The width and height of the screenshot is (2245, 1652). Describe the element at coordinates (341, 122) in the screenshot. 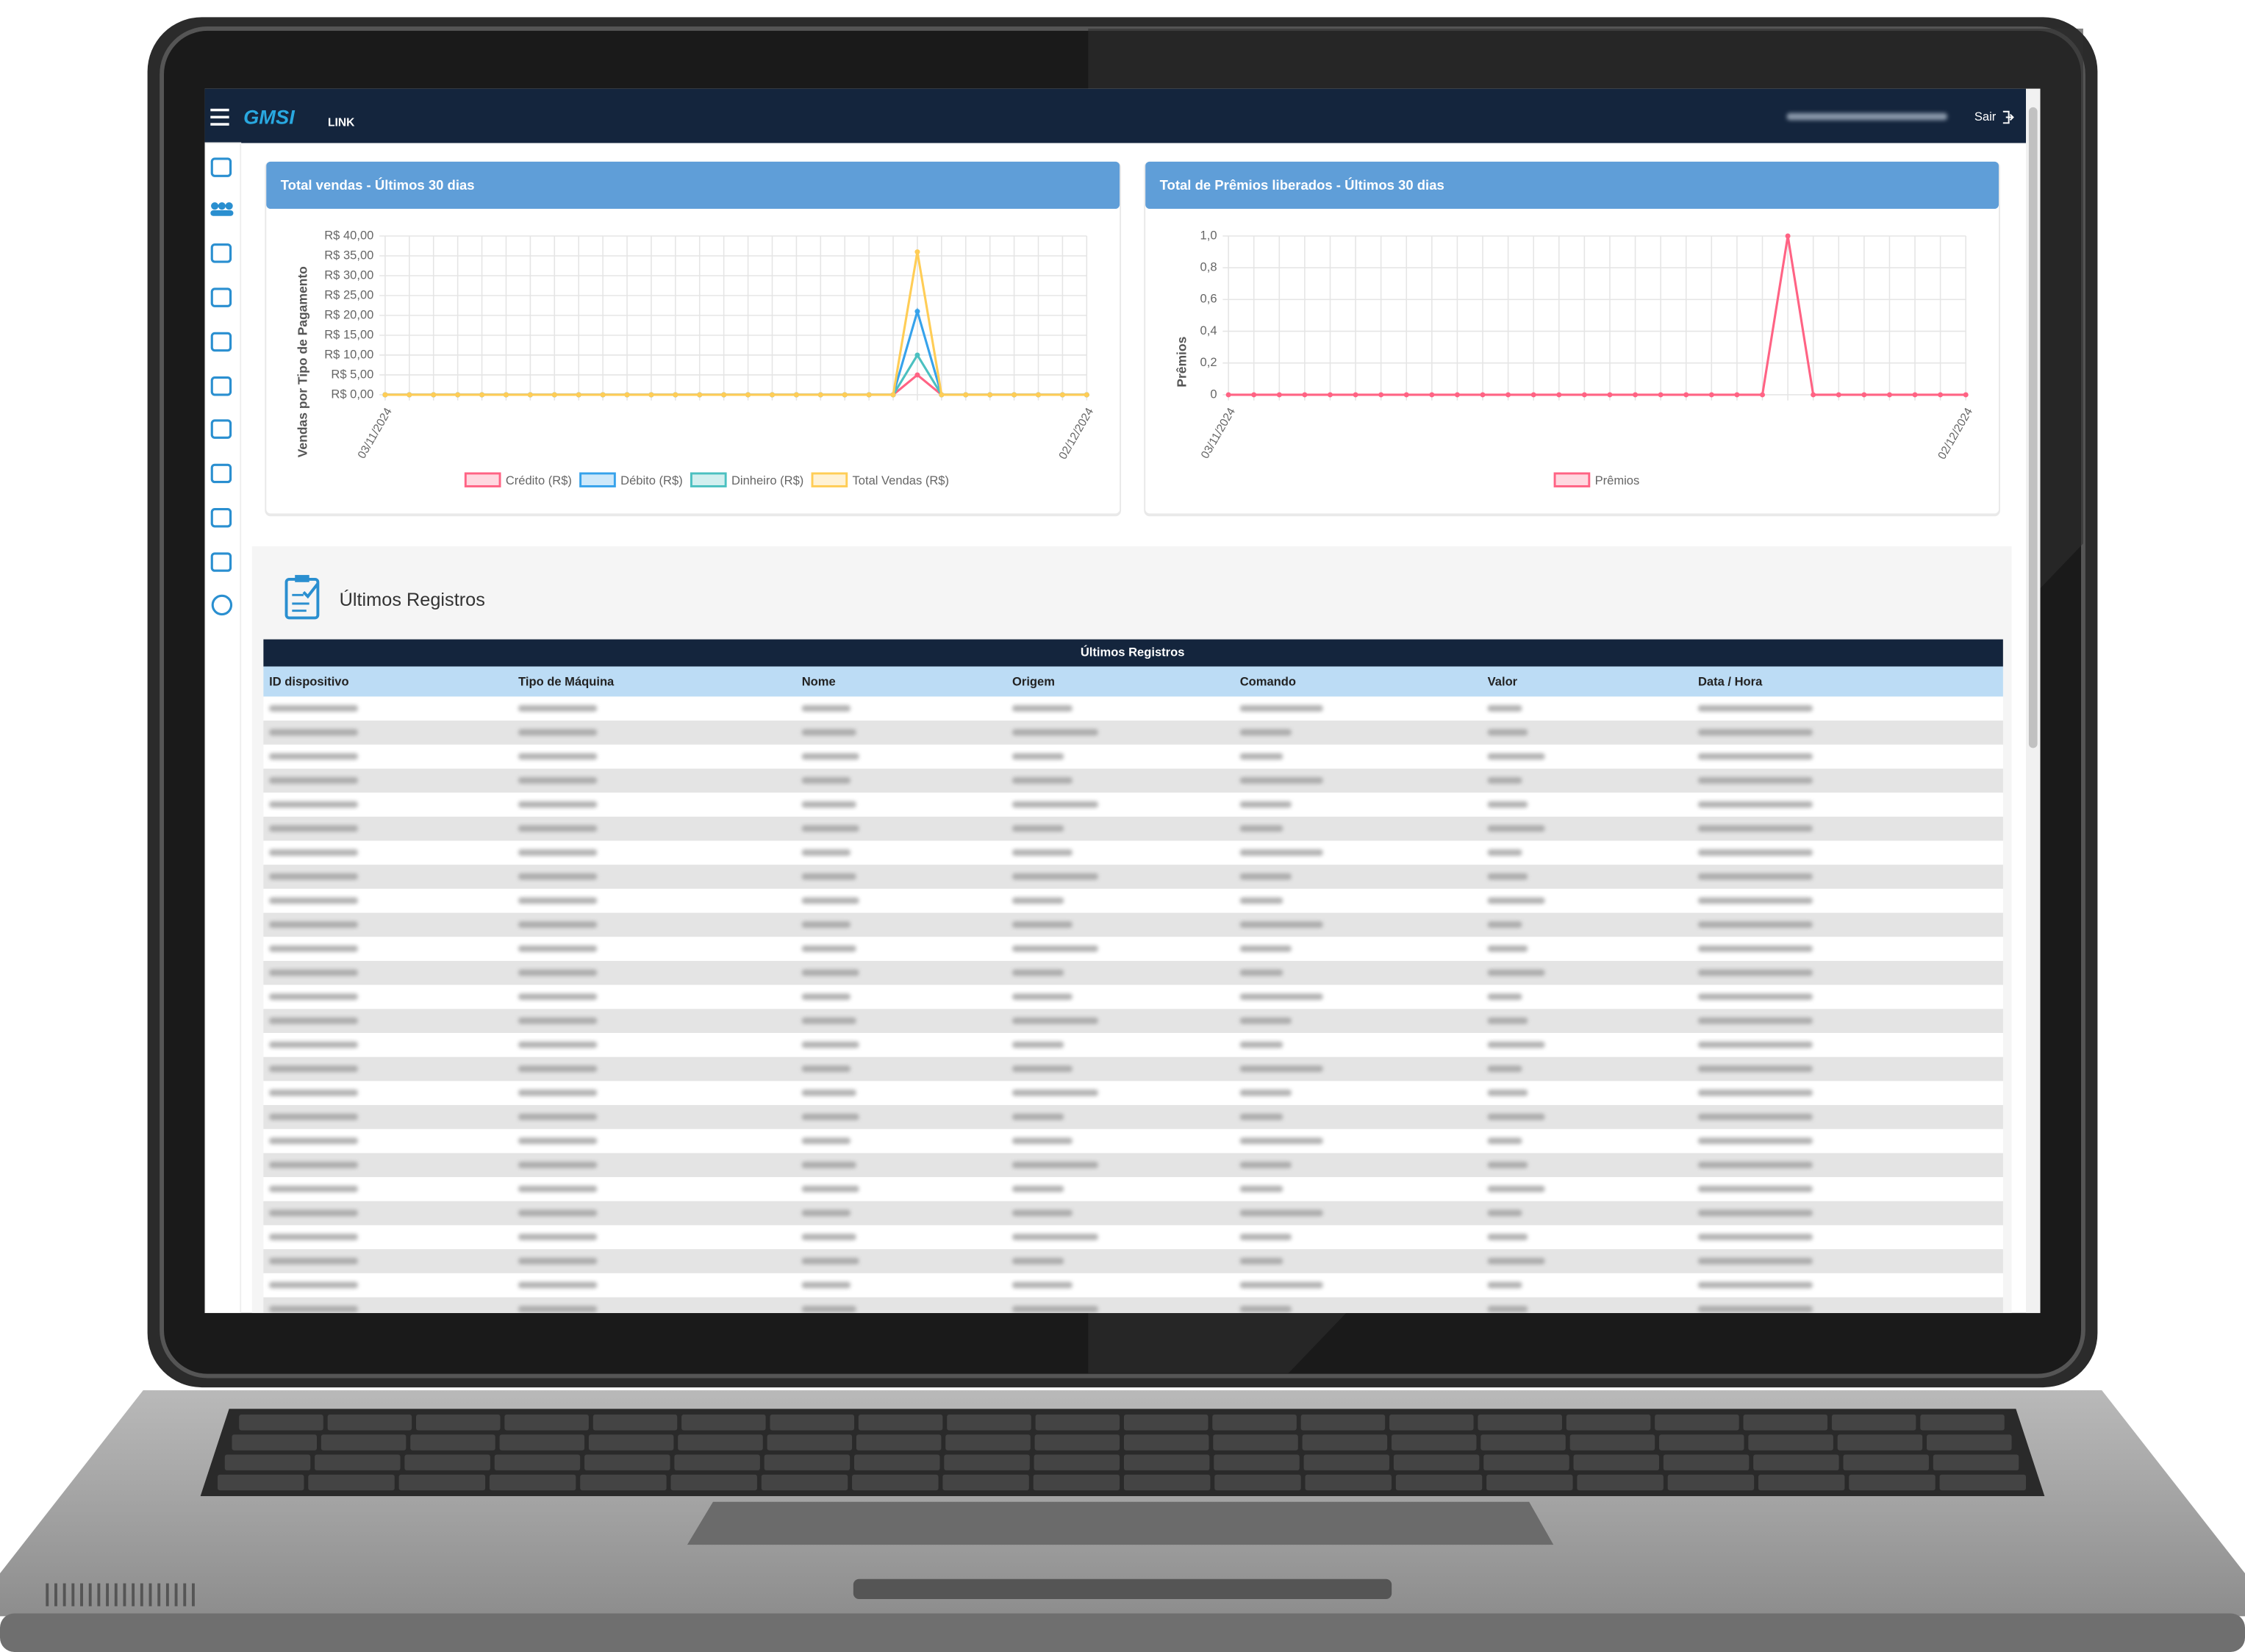

I see `logo-suffix: LINK` at that location.